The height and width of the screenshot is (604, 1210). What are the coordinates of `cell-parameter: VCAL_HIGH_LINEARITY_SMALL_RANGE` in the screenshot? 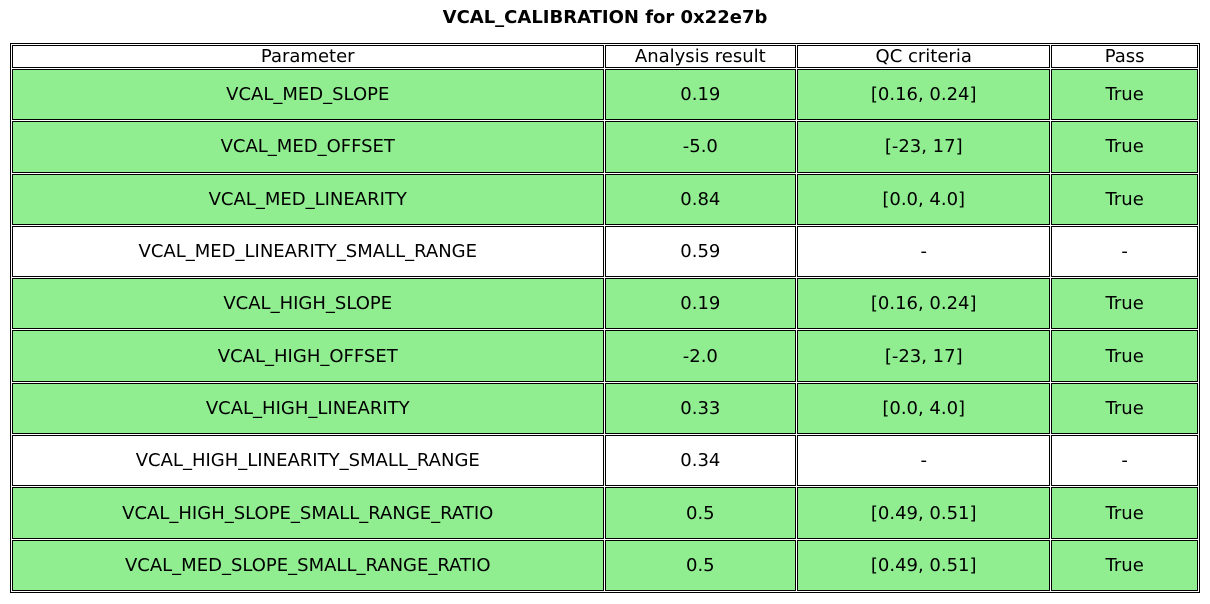 It's located at (308, 461).